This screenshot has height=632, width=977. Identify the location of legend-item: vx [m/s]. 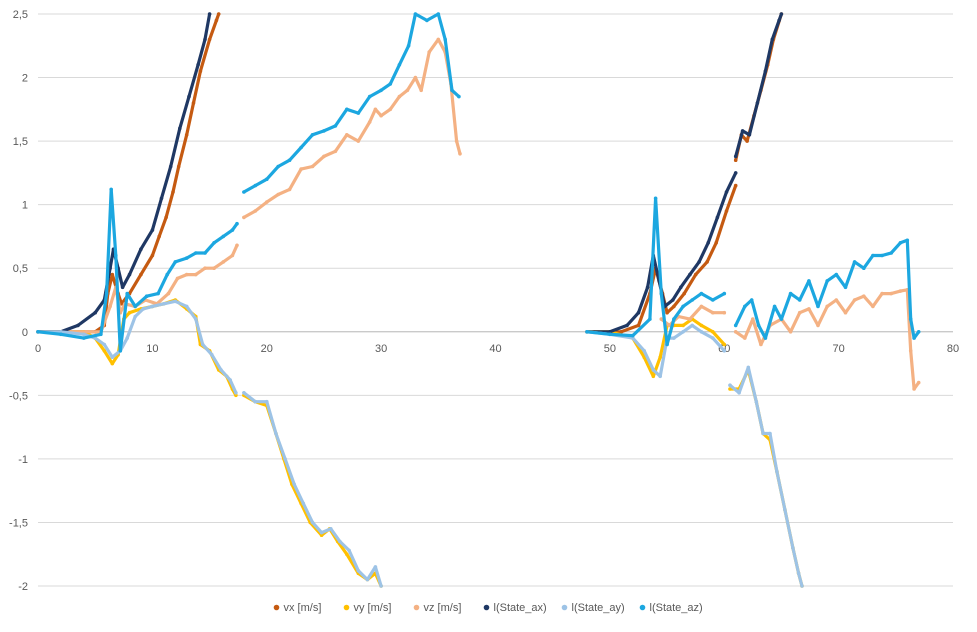
(297, 608).